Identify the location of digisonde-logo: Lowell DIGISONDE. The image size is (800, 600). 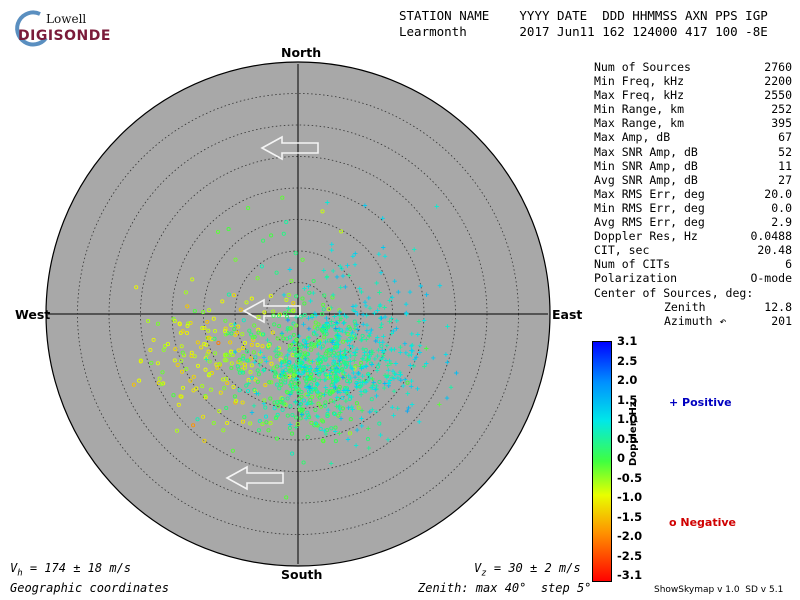
(60, 28).